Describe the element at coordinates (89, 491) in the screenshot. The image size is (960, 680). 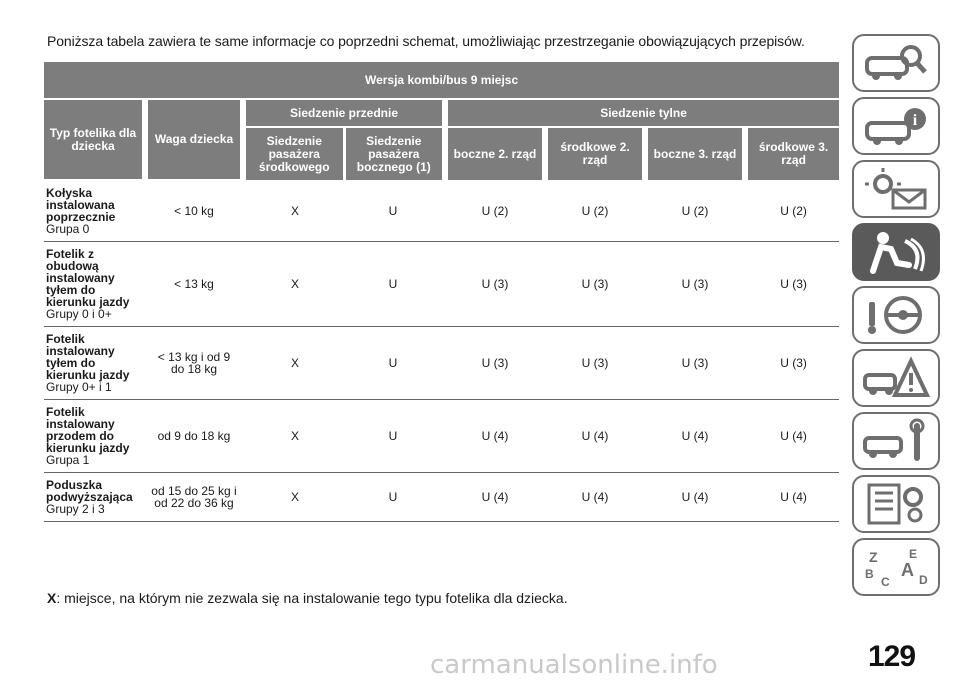
I see `seat-type-bold: Poduszka podwyższająca` at that location.